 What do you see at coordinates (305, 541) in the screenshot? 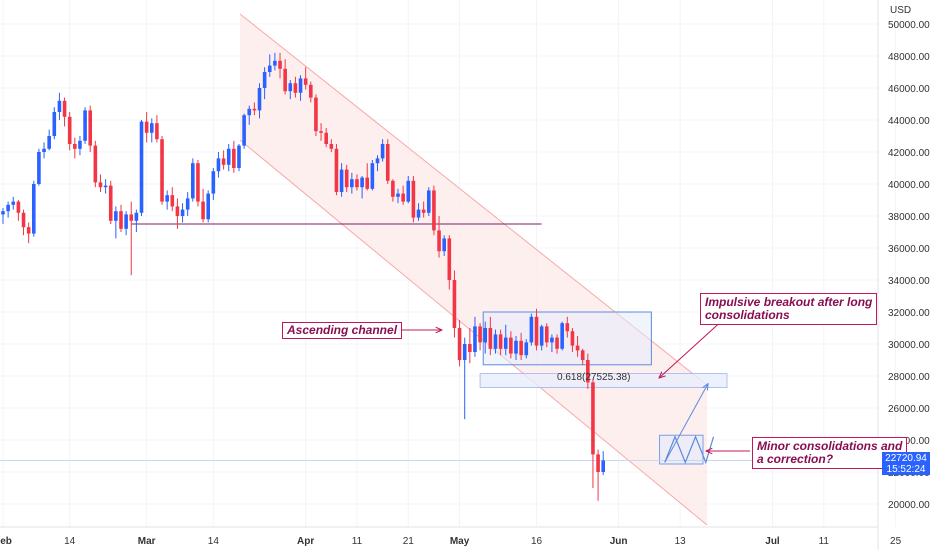
I see `time-tick-label: Apr` at bounding box center [305, 541].